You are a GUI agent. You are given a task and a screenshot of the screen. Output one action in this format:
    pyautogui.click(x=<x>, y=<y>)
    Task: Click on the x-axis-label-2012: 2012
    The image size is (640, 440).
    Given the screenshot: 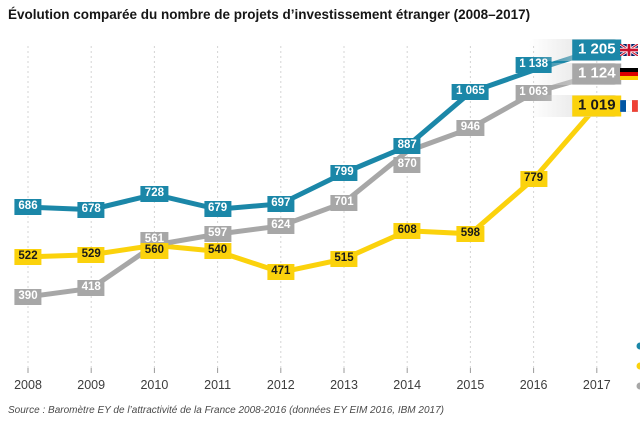 What is the action you would take?
    pyautogui.click(x=280, y=385)
    